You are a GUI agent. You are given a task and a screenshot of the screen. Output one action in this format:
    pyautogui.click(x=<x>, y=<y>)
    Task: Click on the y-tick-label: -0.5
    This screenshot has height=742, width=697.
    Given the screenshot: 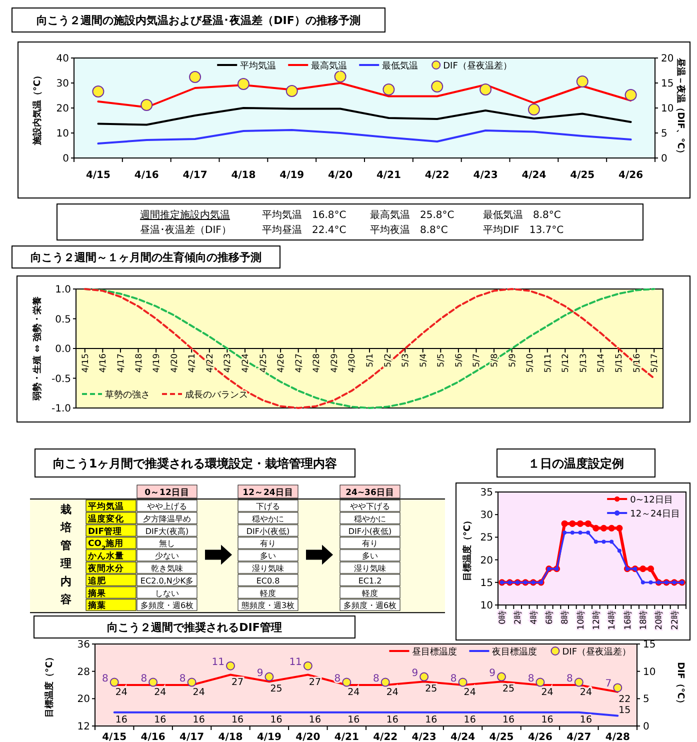 What is the action you would take?
    pyautogui.click(x=61, y=379)
    